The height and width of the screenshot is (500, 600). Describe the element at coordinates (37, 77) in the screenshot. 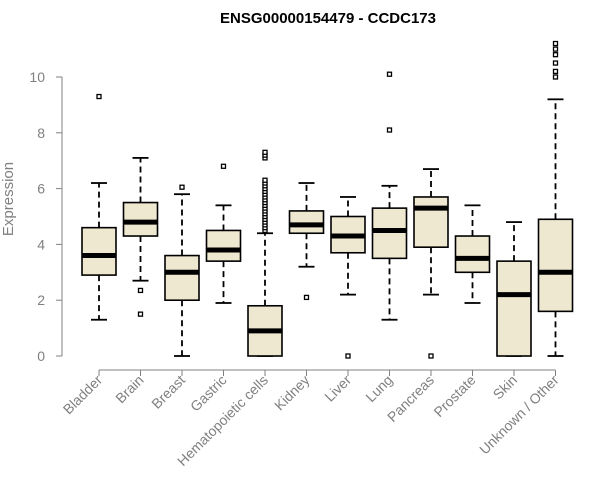

I see `y-tick-label: 10` at that location.